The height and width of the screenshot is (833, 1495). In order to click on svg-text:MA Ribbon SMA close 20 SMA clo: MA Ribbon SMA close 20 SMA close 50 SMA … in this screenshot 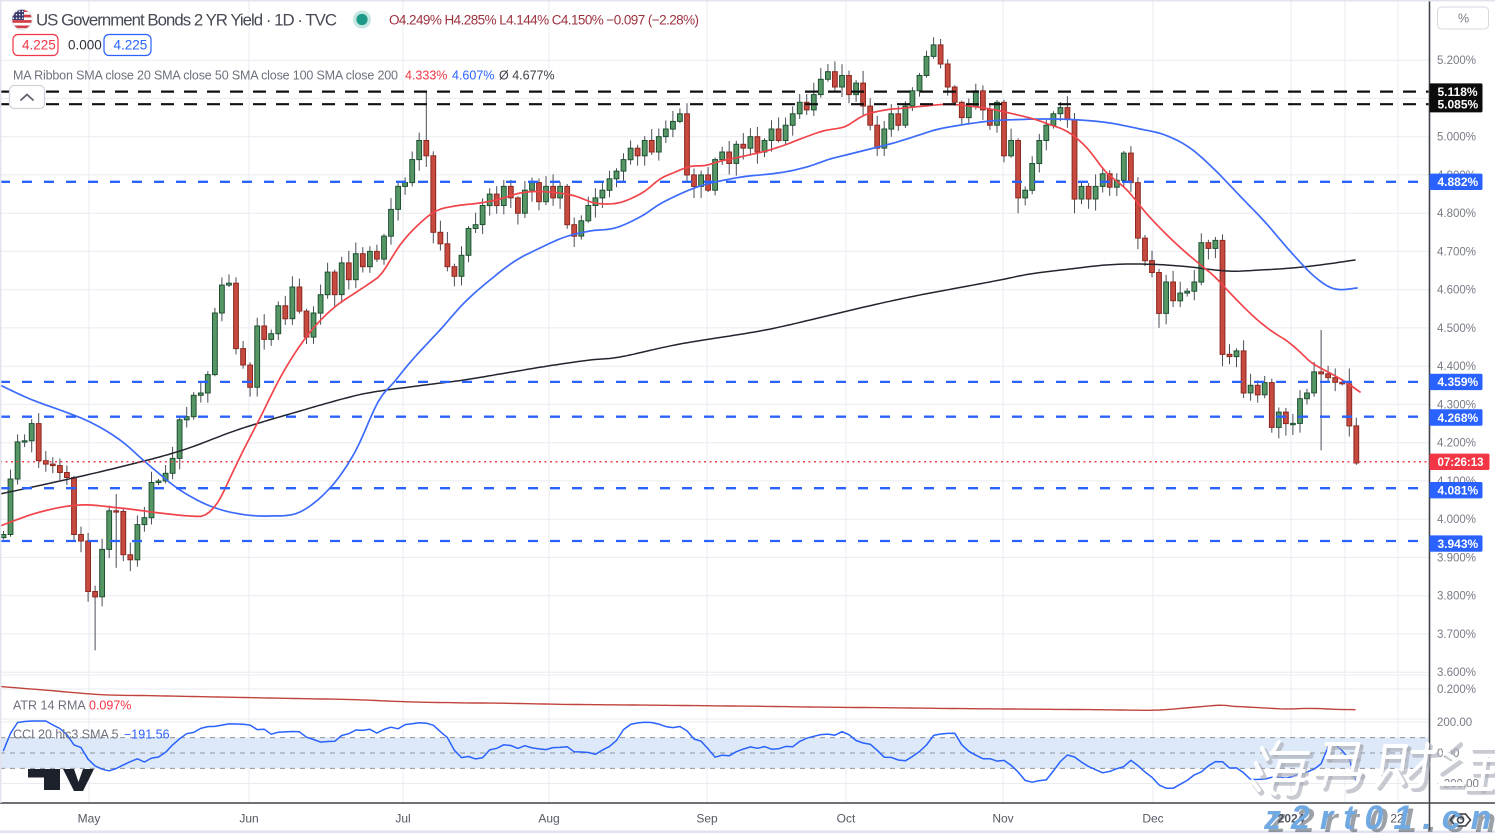, I will do `click(205, 76)`.